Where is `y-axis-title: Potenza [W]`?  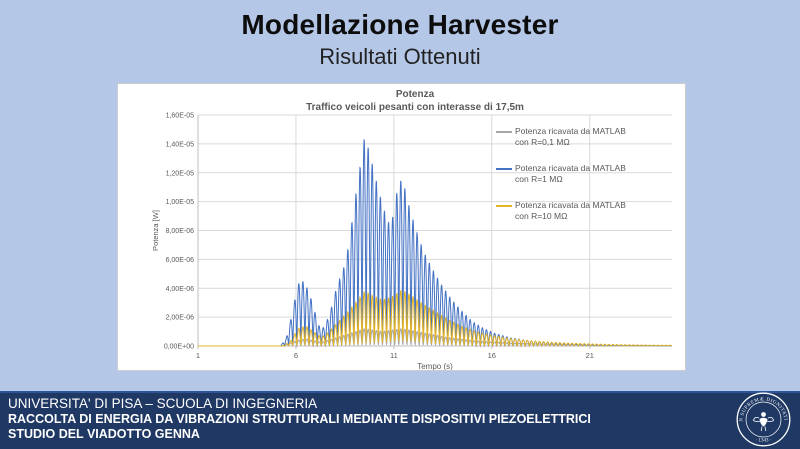 y-axis-title: Potenza [W] is located at coordinates (155, 230).